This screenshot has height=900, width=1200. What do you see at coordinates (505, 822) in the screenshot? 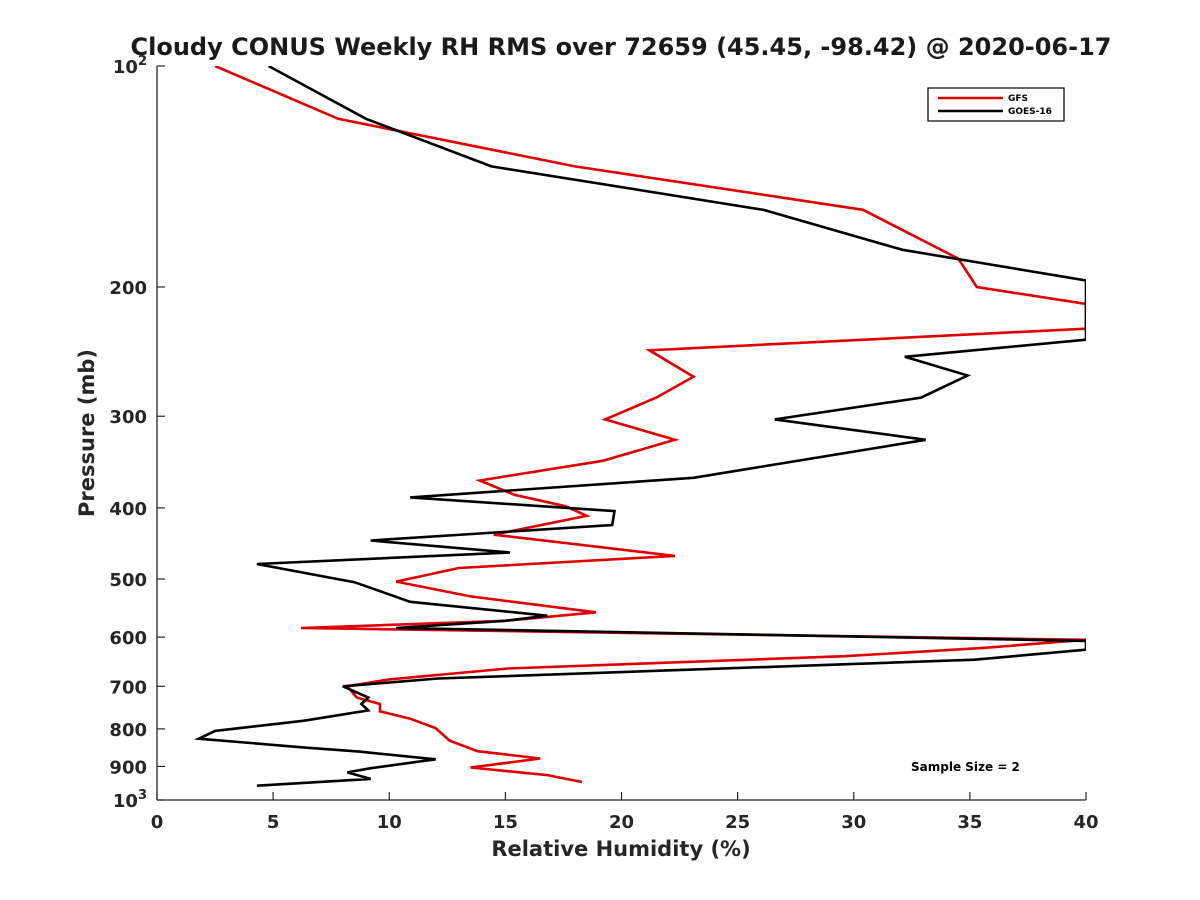
I see `x-tick-label: 15` at bounding box center [505, 822].